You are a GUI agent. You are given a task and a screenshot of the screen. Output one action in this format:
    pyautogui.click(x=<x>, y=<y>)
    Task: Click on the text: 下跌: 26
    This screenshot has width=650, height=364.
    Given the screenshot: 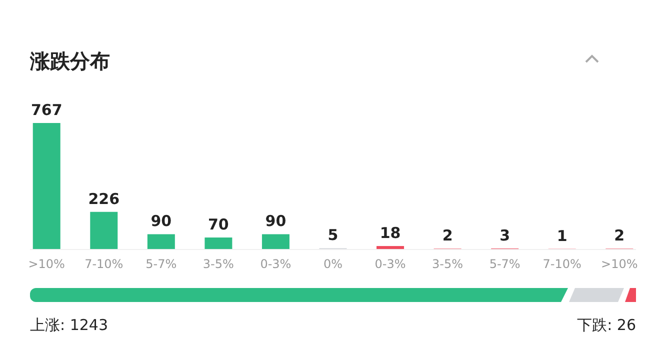 What is the action you would take?
    pyautogui.click(x=606, y=325)
    